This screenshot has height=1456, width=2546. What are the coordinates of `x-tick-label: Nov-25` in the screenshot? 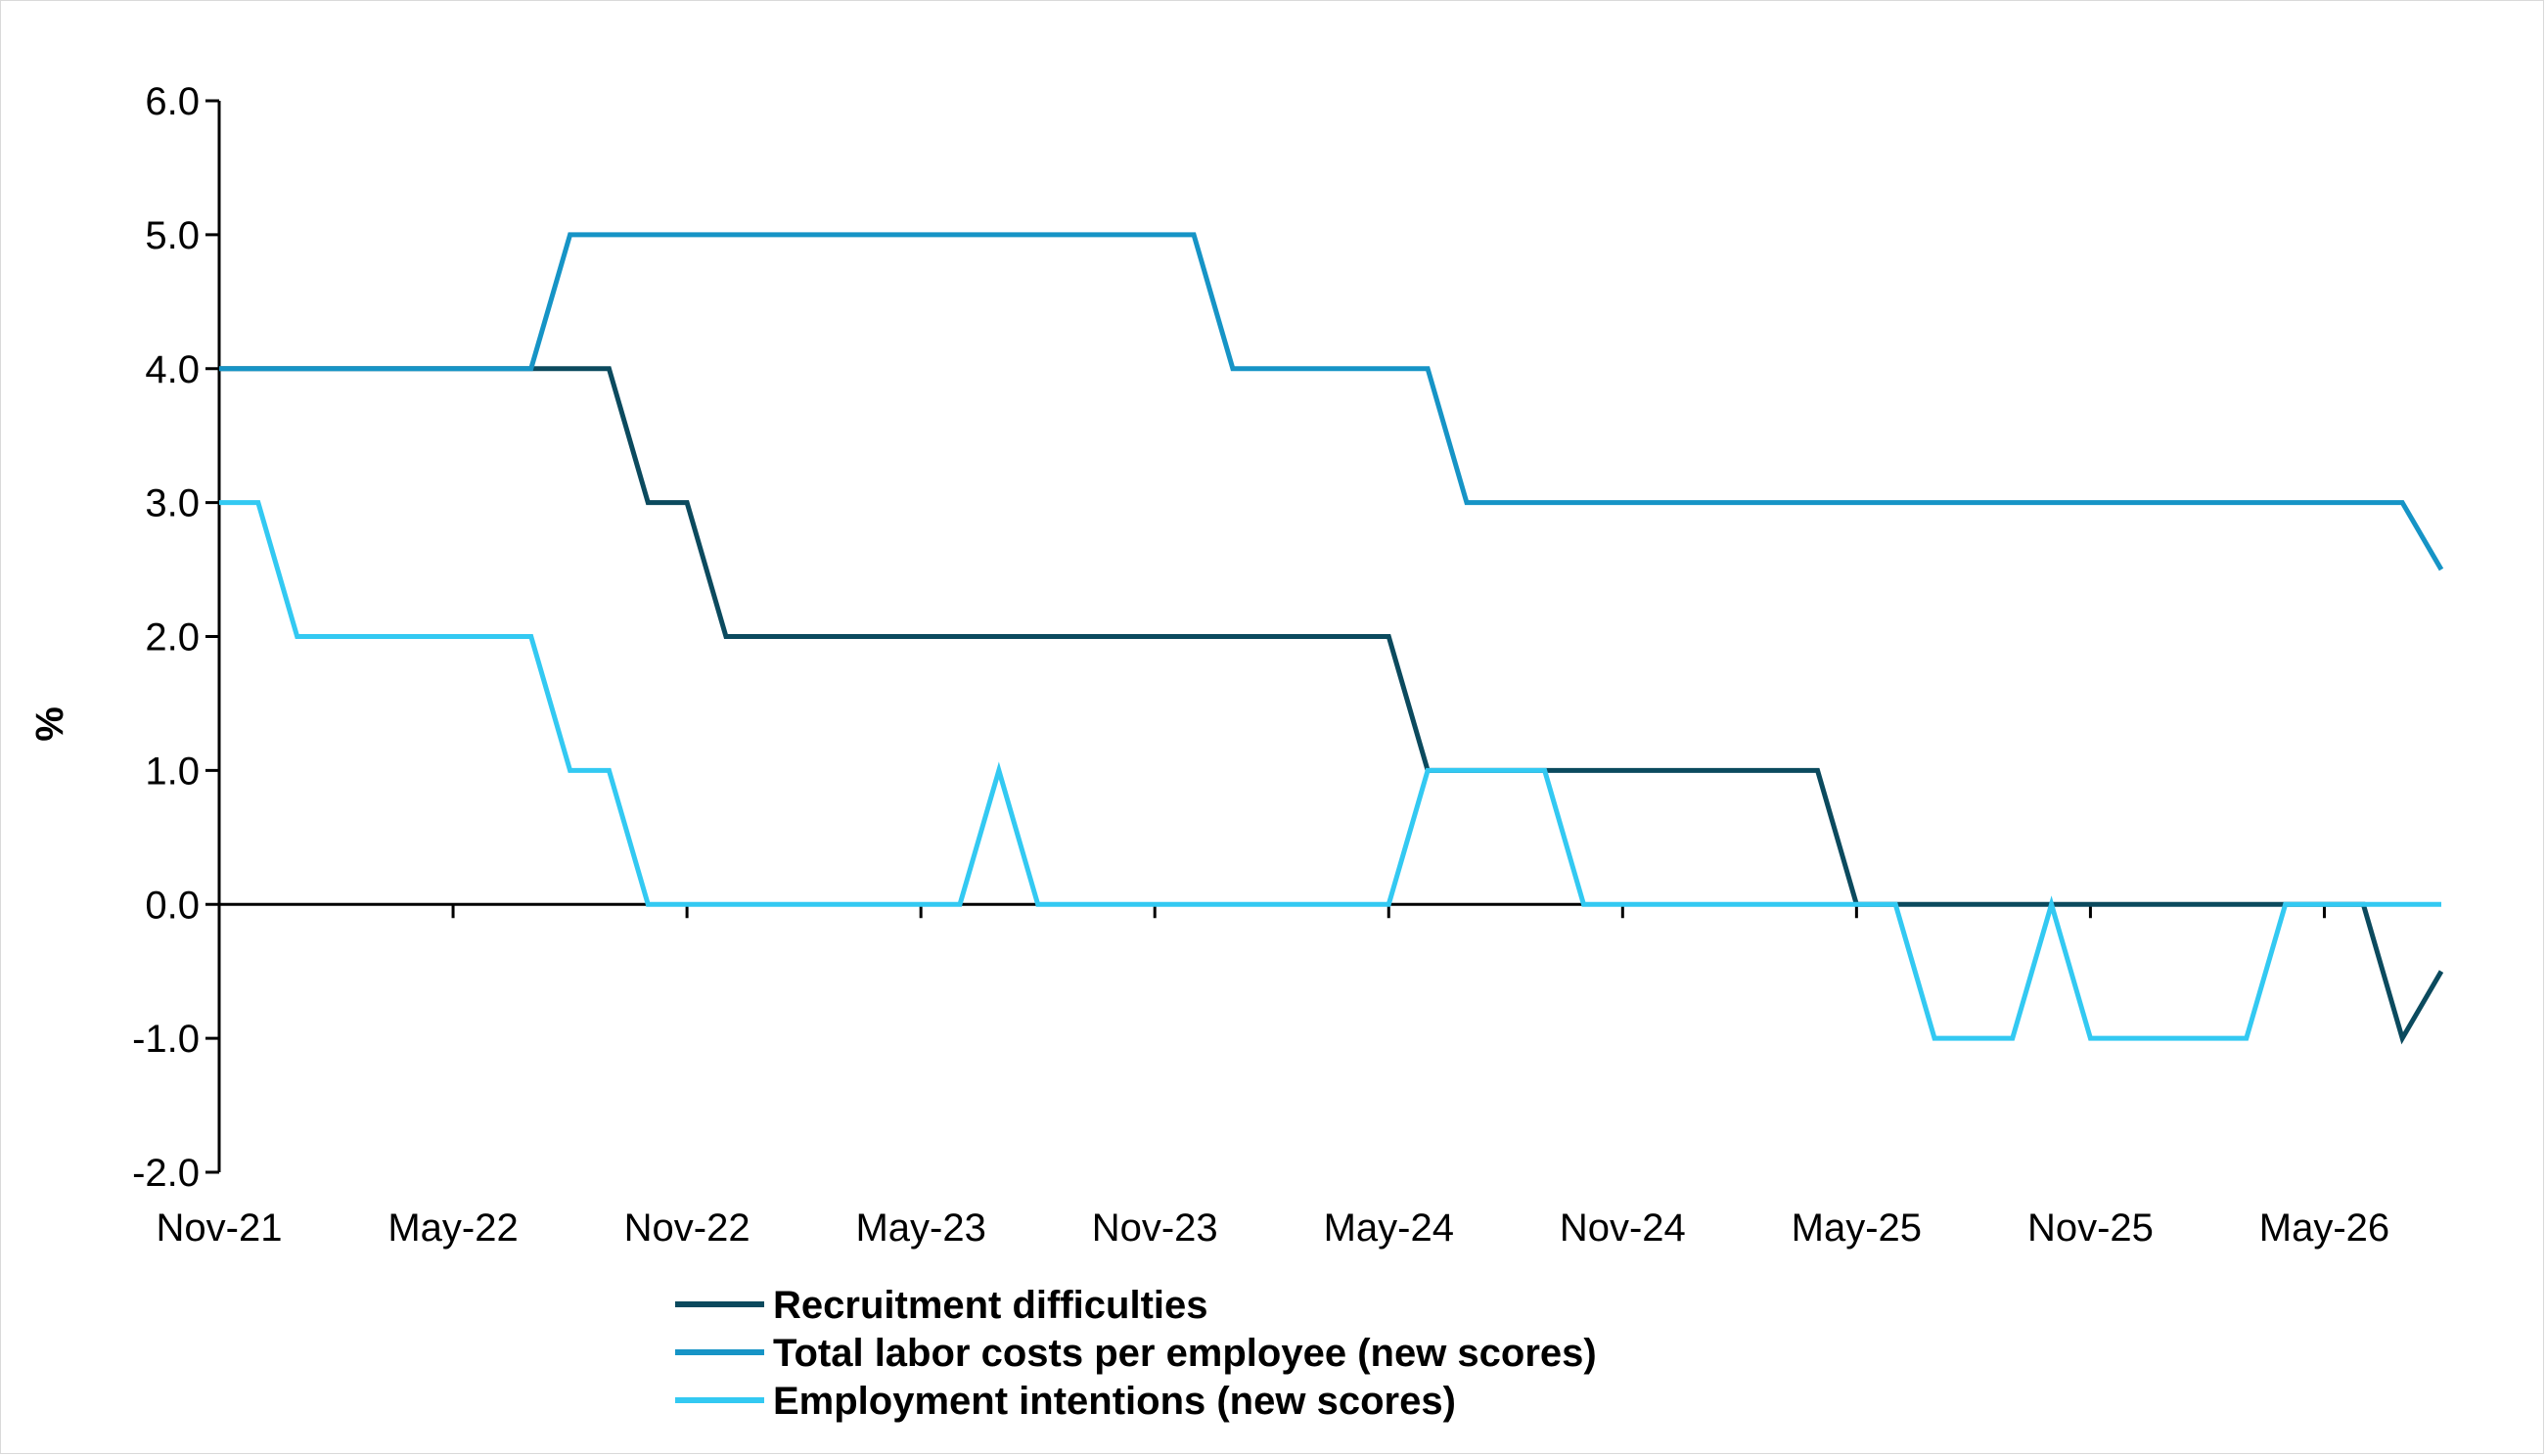 It's located at (2090, 1228).